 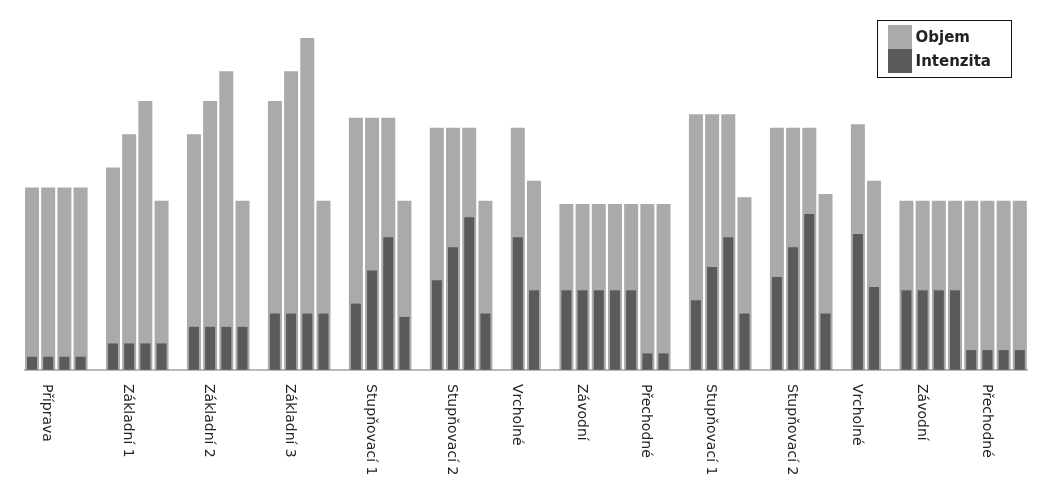 I want to click on x-tick-label: Základní 2, so click(x=210, y=421).